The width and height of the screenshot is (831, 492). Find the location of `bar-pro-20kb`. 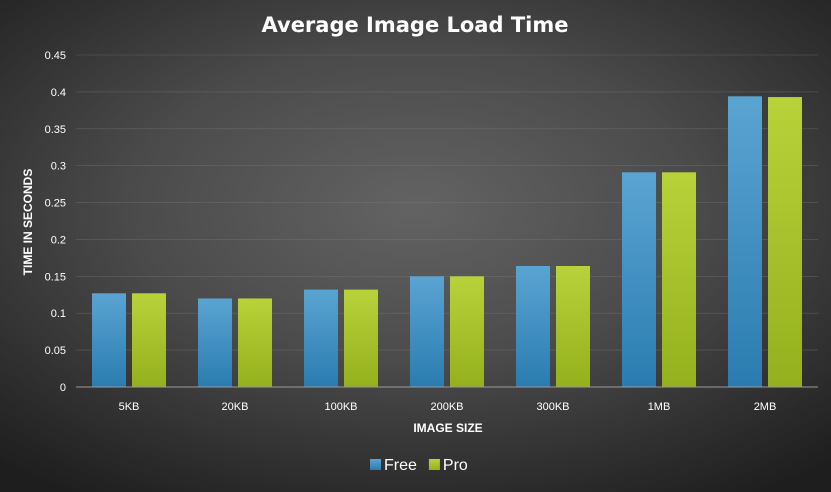

bar-pro-20kb is located at coordinates (255, 342).